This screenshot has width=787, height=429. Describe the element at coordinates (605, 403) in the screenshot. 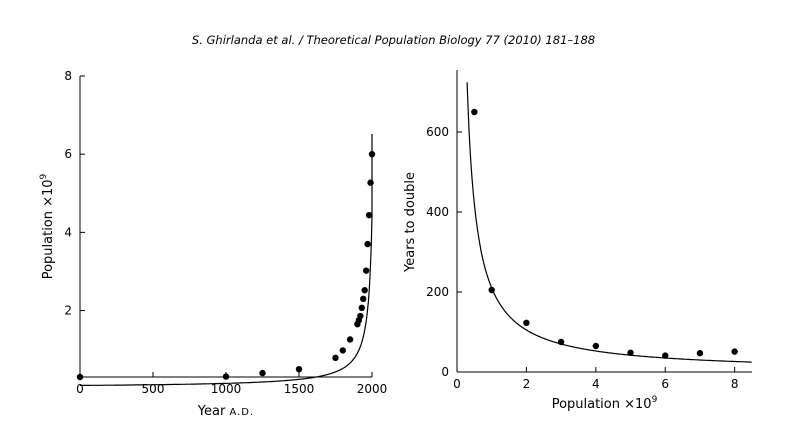

I see `right-x-axis-label: Population ×109` at that location.